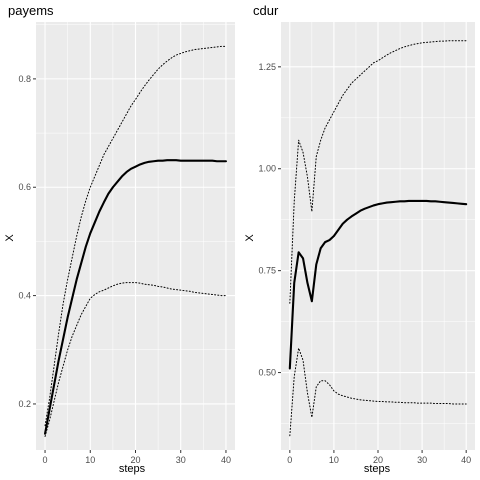 The height and width of the screenshot is (480, 480). Describe the element at coordinates (267, 67) in the screenshot. I see `y-tick-label: 1.25` at that location.